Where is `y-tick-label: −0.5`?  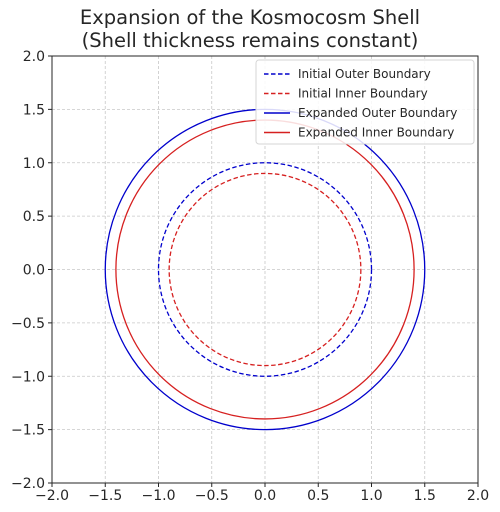
y-tick-label: −0.5 is located at coordinates (28, 324).